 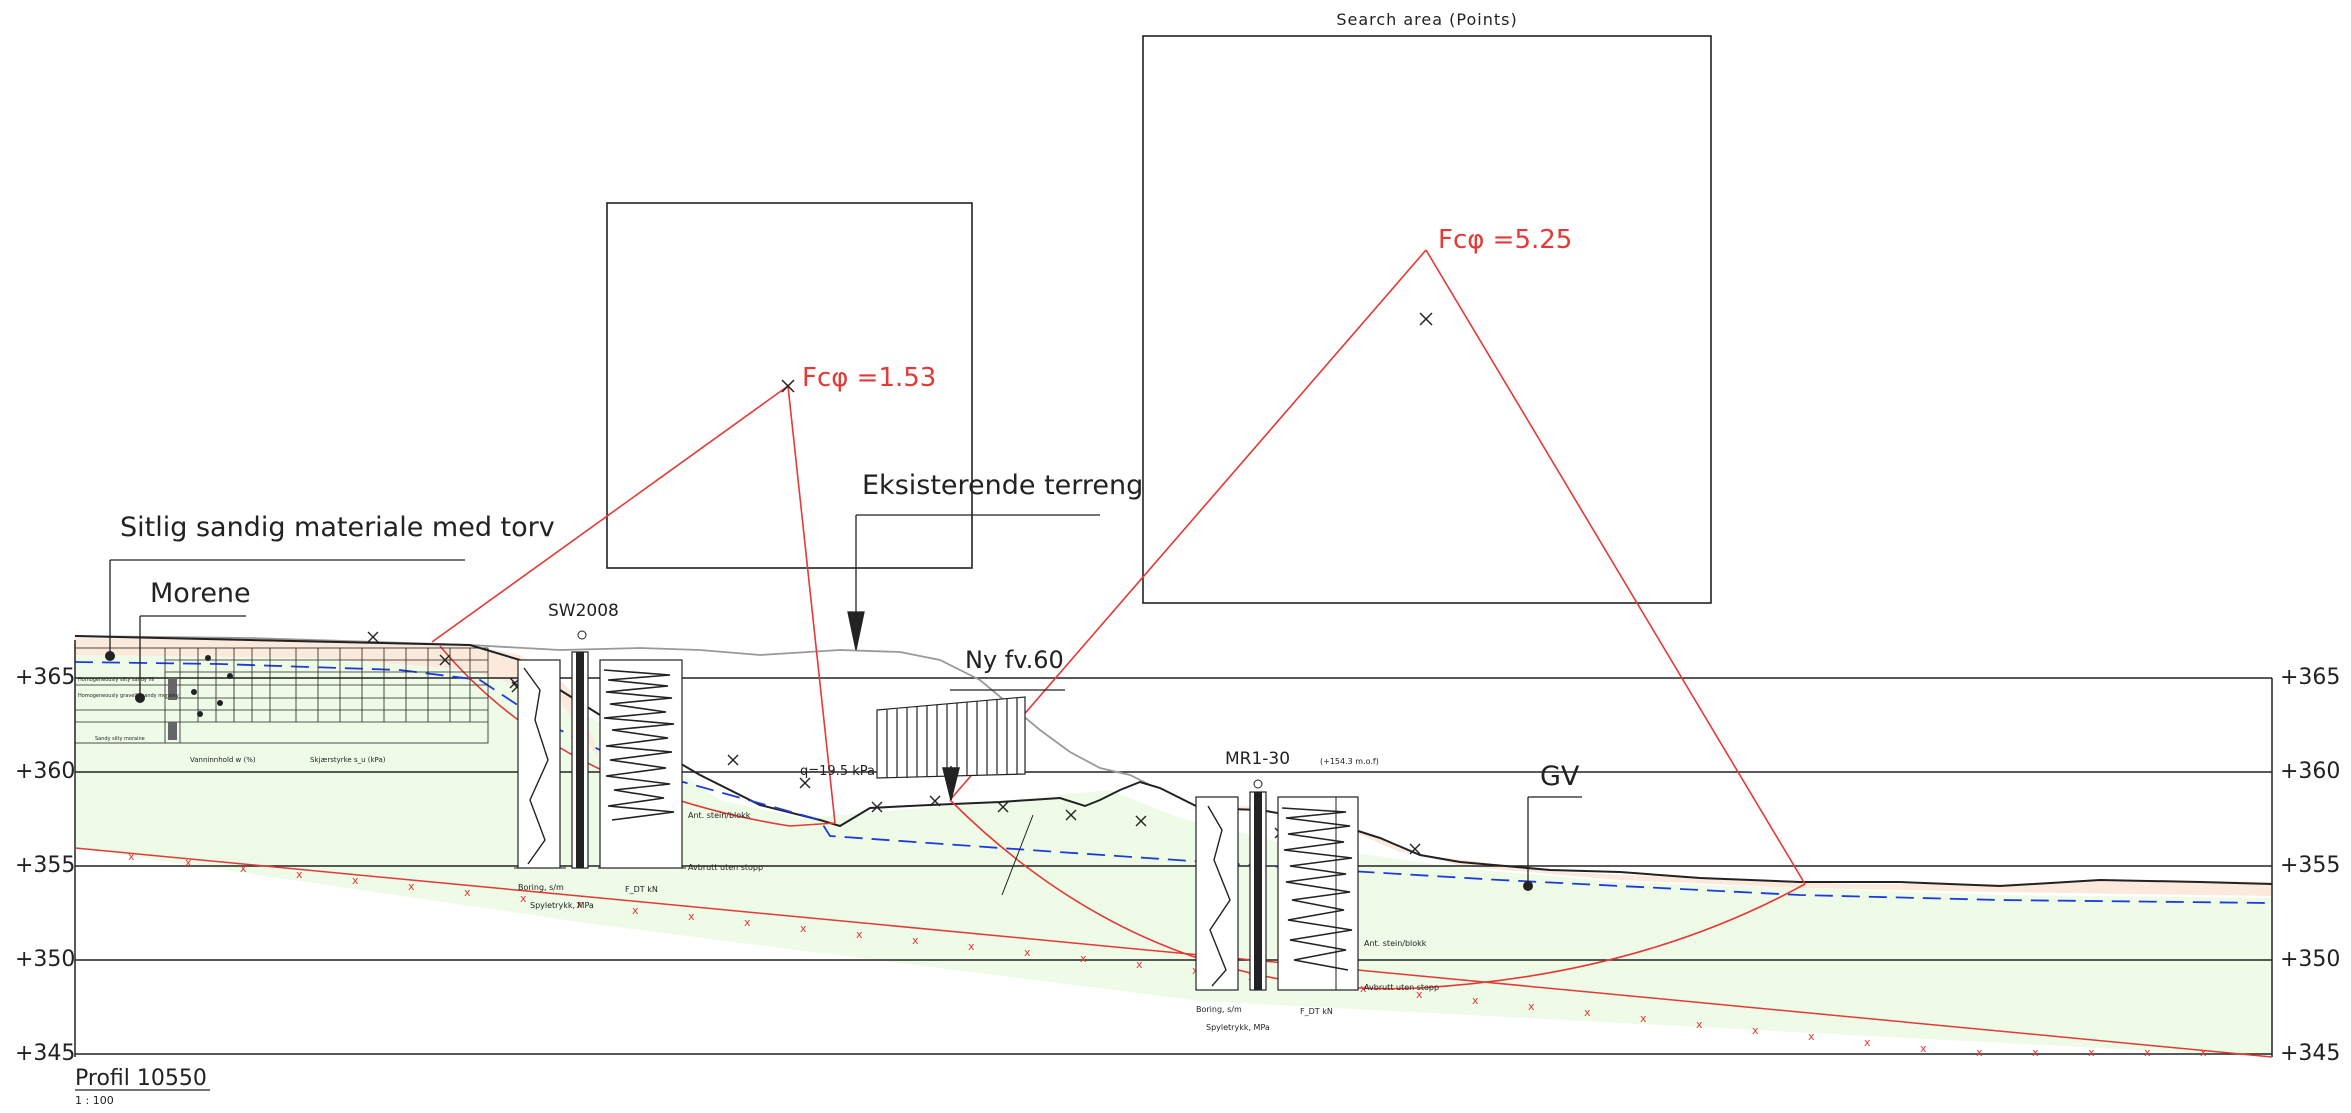 What do you see at coordinates (287, 607) in the screenshot?
I see `silty-sand-callout` at bounding box center [287, 607].